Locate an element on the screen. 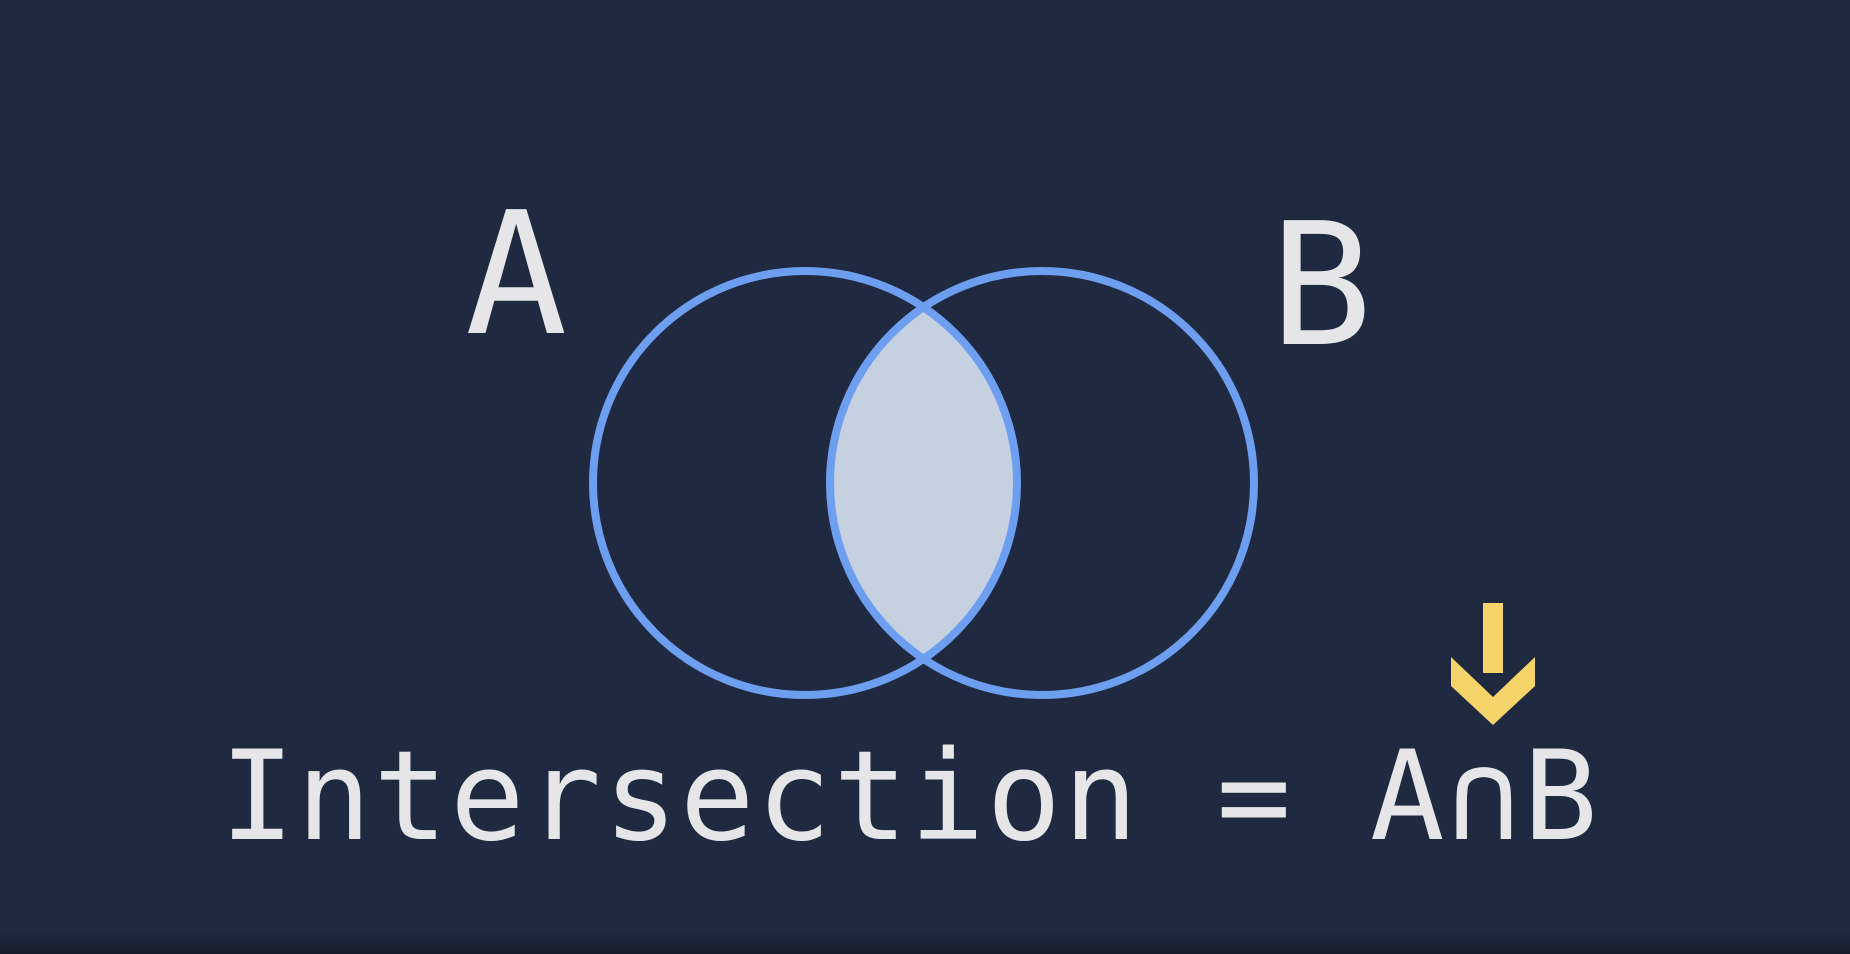 The height and width of the screenshot is (954, 1850). intersection-formula: Intersection = A∩B is located at coordinates (910, 797).